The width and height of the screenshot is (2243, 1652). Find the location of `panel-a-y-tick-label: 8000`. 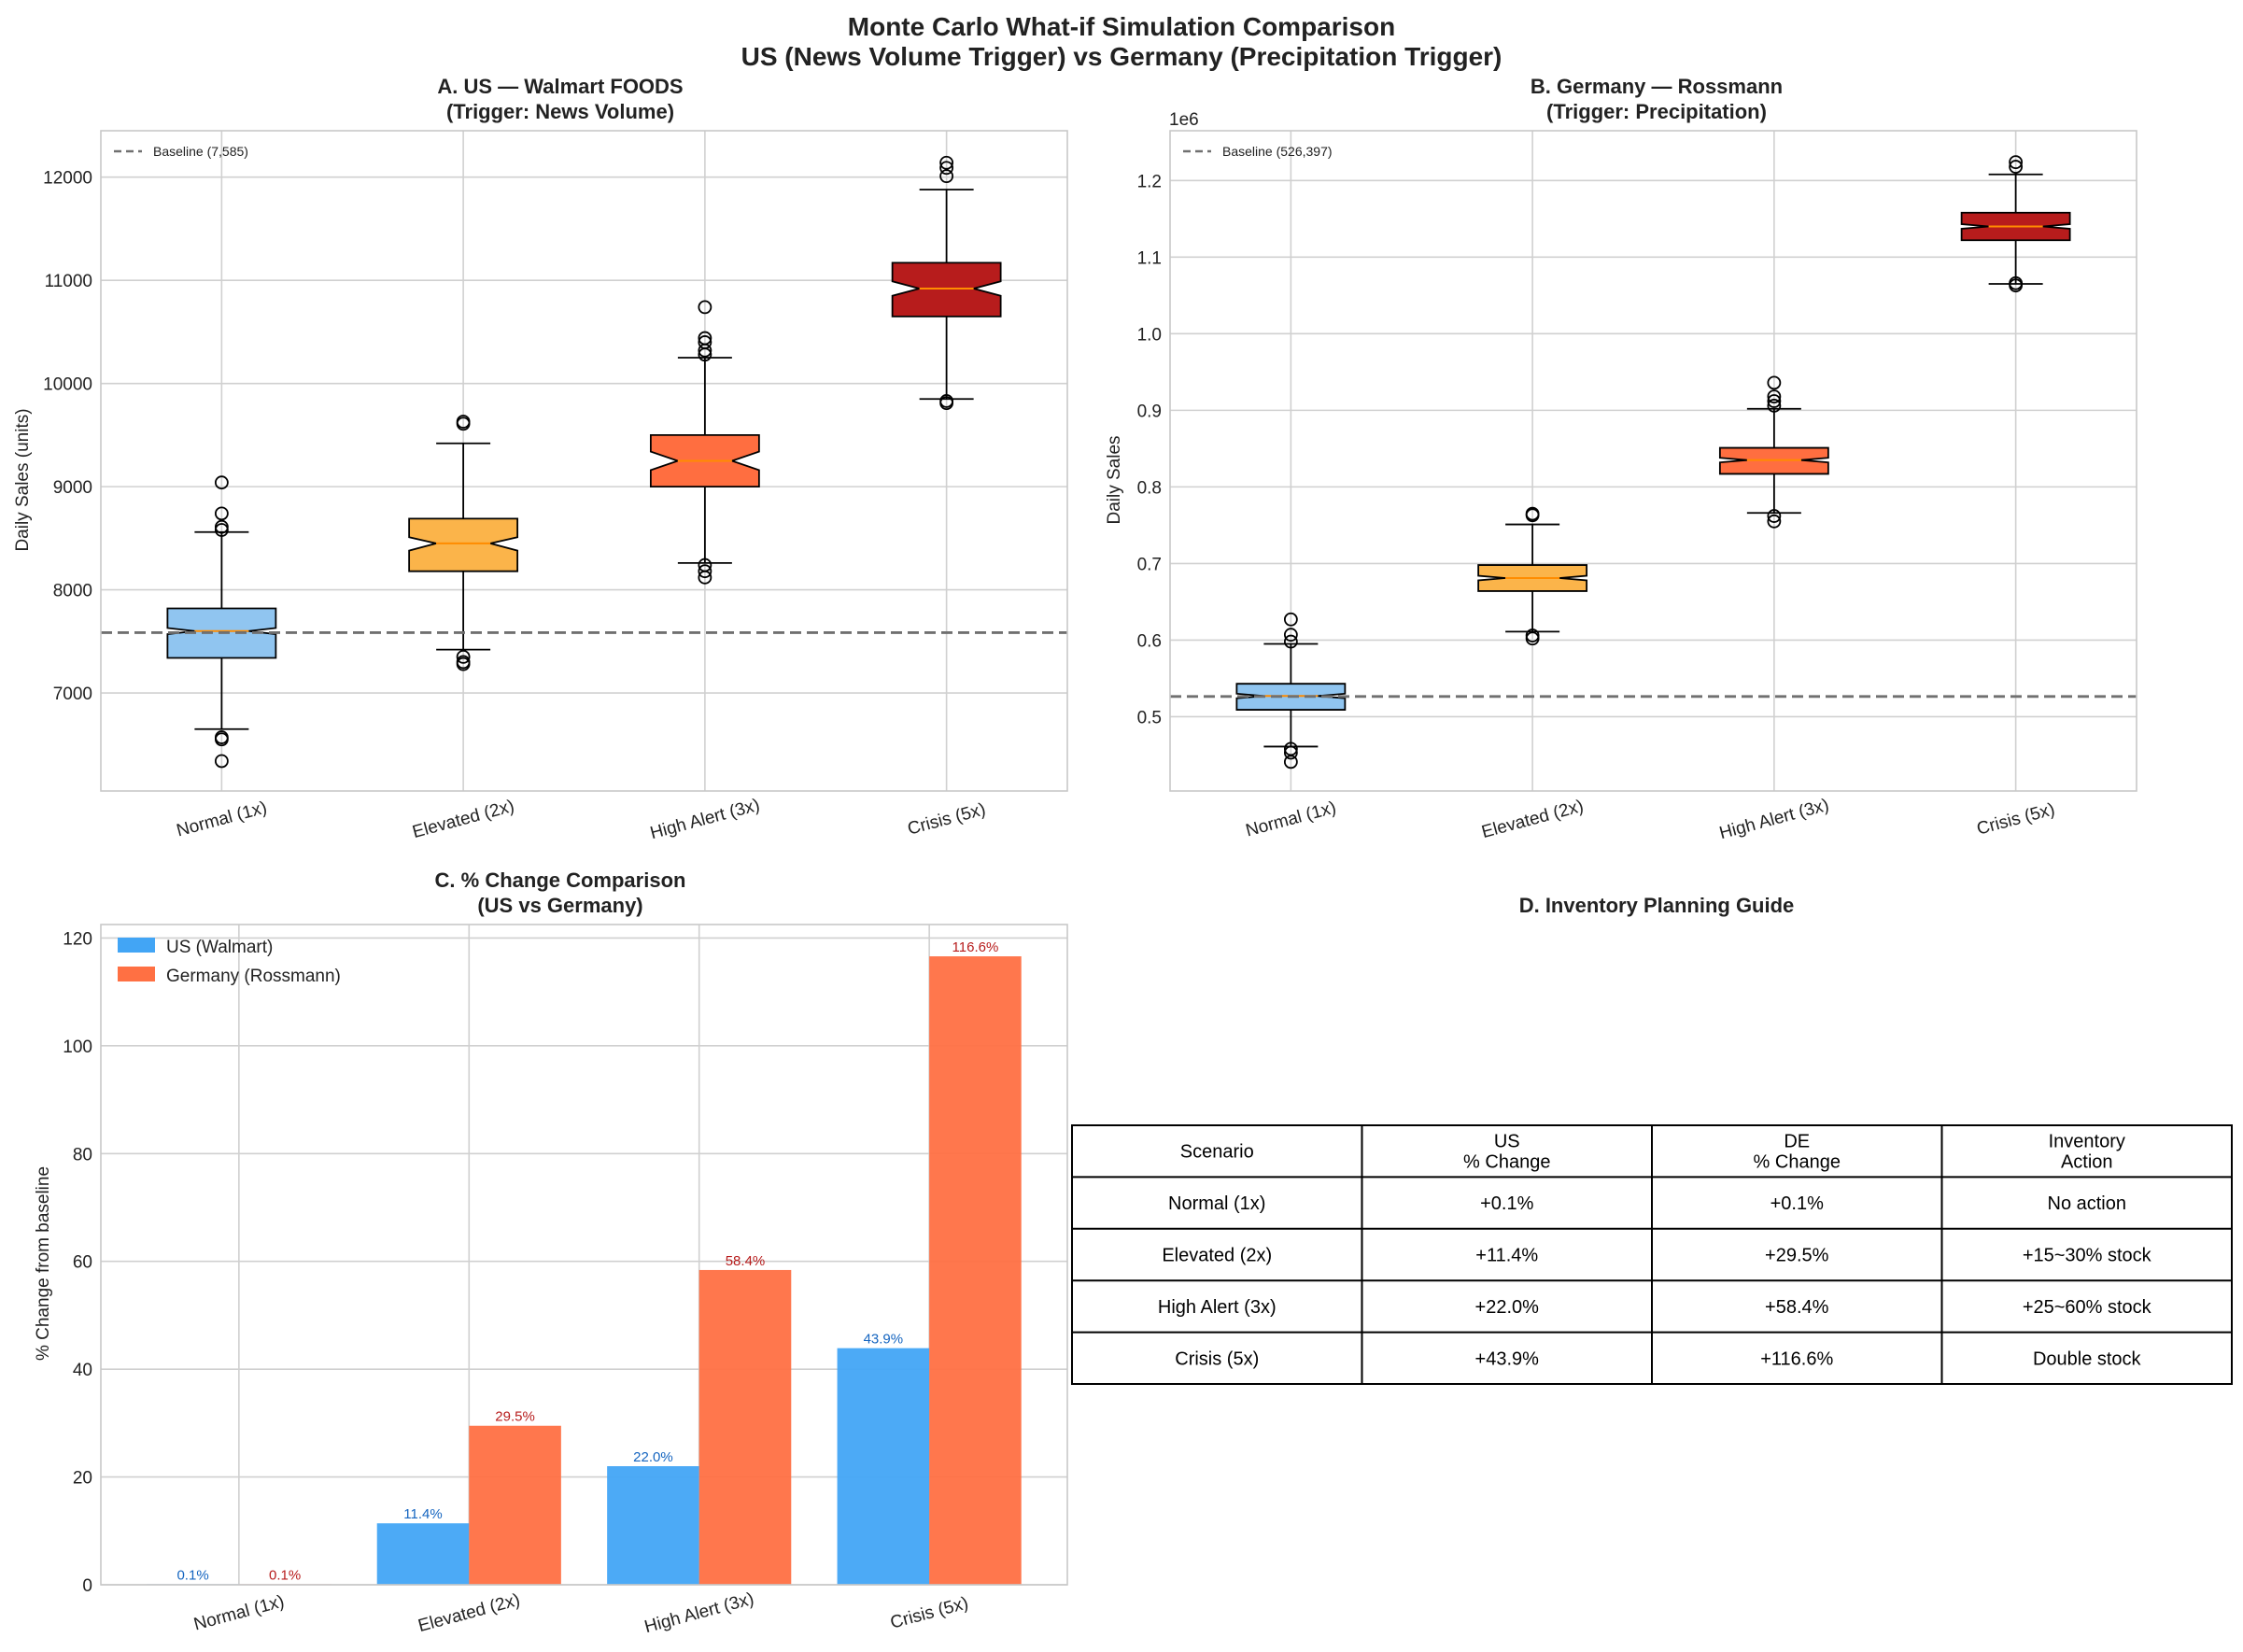

panel-a-y-tick-label: 8000 is located at coordinates (73, 591).